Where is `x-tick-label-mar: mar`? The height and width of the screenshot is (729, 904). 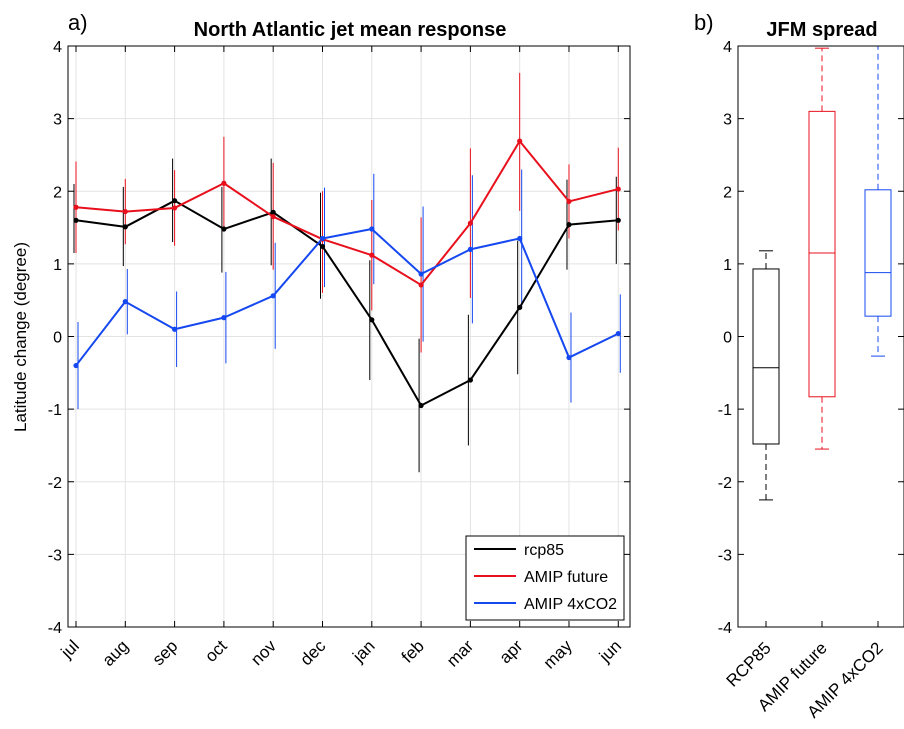 x-tick-label-mar: mar is located at coordinates (460, 653).